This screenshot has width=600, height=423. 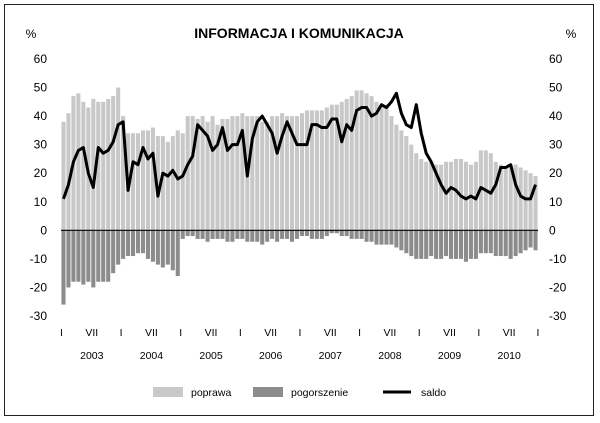 I want to click on y-unit-right: %, so click(x=571, y=34).